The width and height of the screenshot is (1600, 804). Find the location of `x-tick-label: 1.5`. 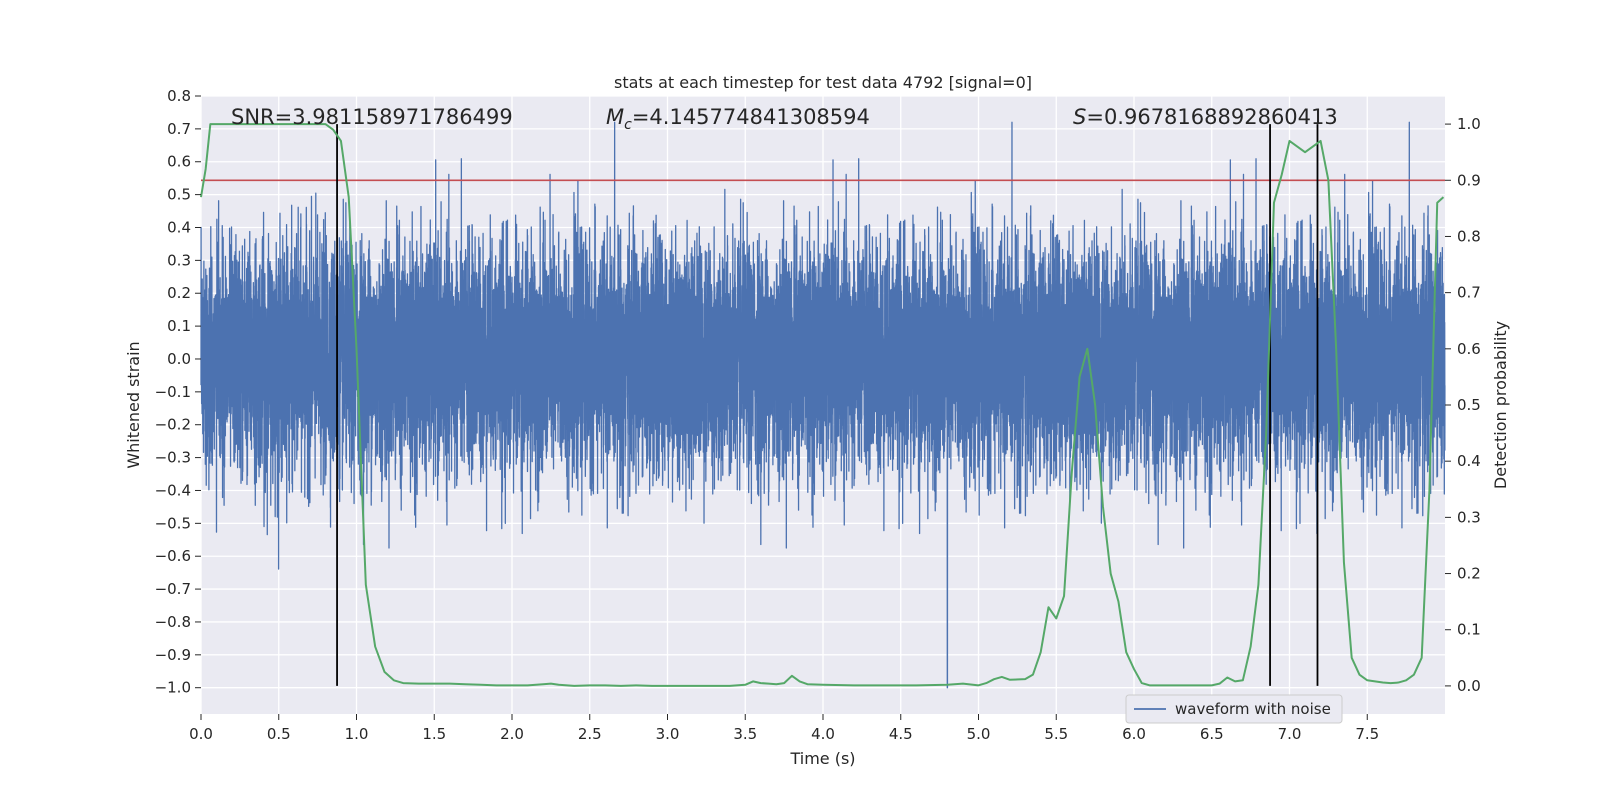

x-tick-label: 1.5 is located at coordinates (434, 734).